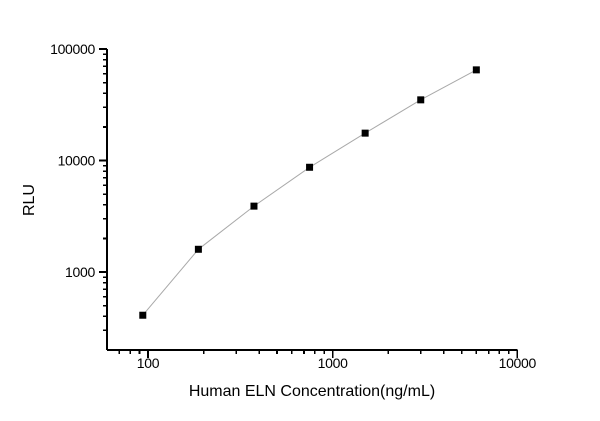 This screenshot has width=600, height=421. Describe the element at coordinates (148, 363) in the screenshot. I see `x-tick-label: 100` at that location.